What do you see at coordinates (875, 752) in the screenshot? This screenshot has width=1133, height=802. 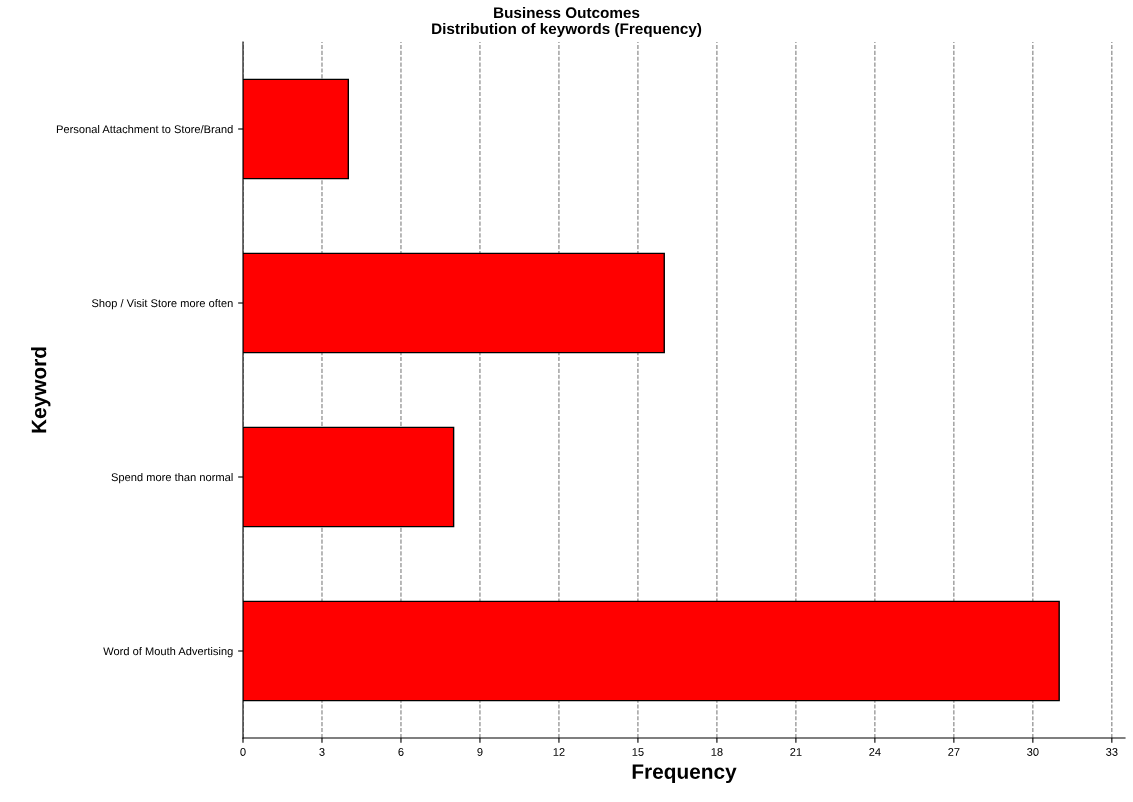 I see `x-tick-label: 24` at bounding box center [875, 752].